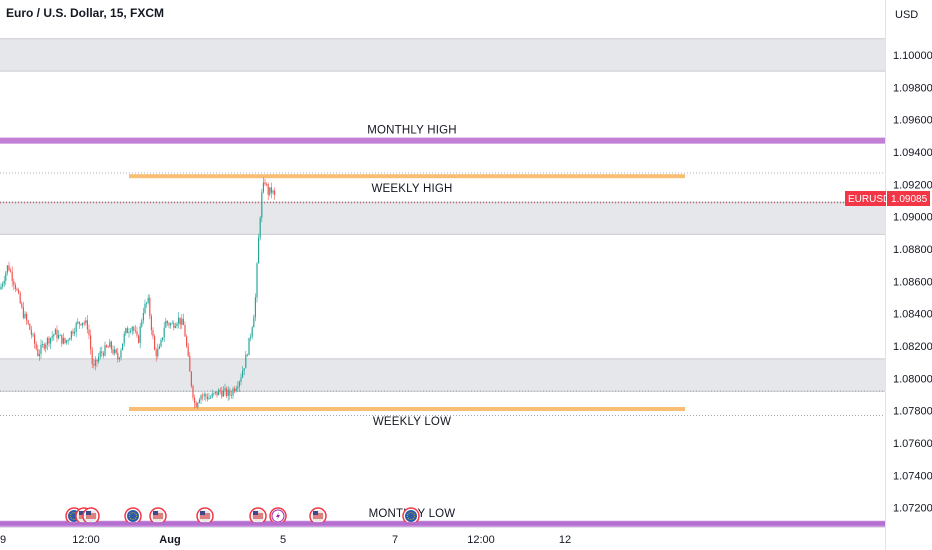  I want to click on level-line-monthly, so click(442, 140).